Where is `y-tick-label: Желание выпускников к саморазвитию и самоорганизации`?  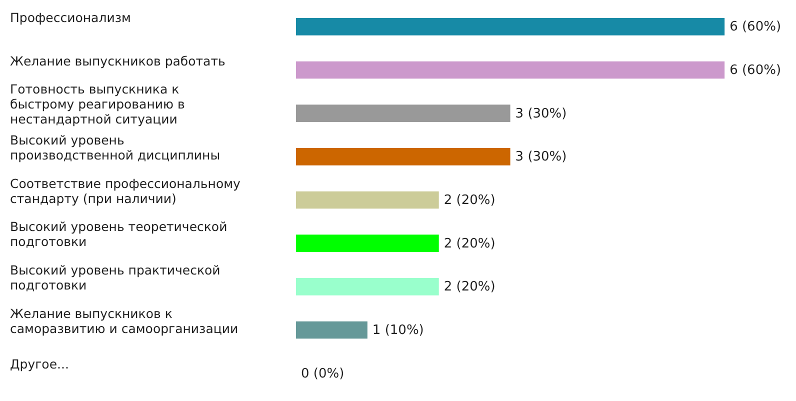 y-tick-label: Желание выпускников к саморазвитию и самоорганизации is located at coordinates (124, 321).